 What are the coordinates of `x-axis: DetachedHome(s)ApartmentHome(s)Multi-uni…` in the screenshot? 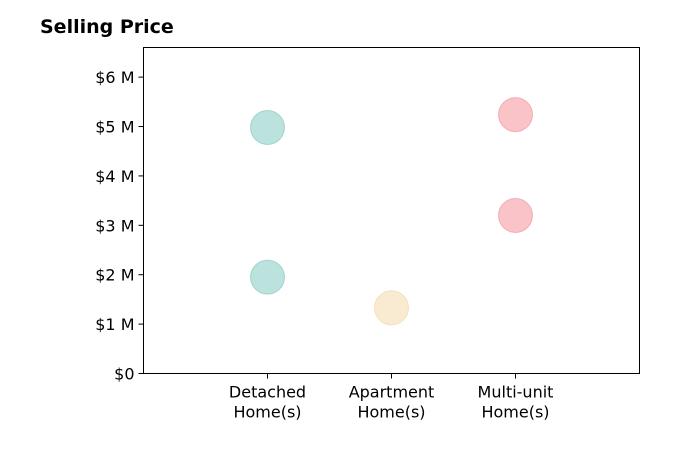 It's located at (391, 397).